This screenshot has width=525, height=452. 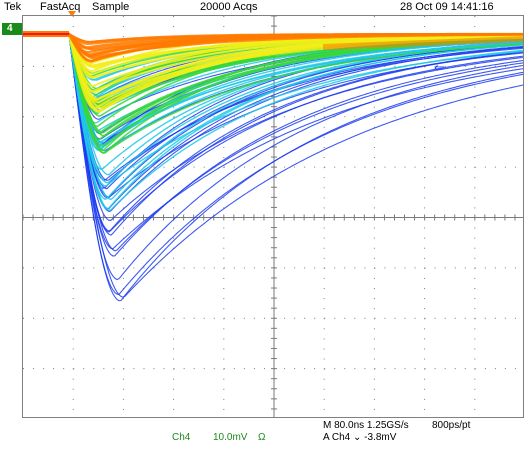 I want to click on timebase-readout: M 80.0ns 1.25GS/s, so click(x=366, y=425).